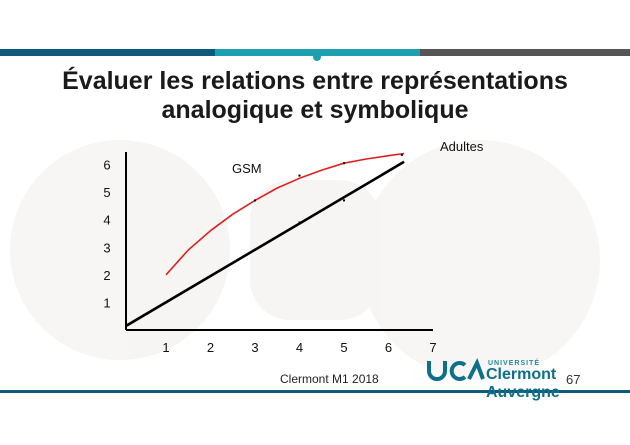 The height and width of the screenshot is (445, 630). I want to click on university-name: Clermont Auvergne, so click(523, 383).